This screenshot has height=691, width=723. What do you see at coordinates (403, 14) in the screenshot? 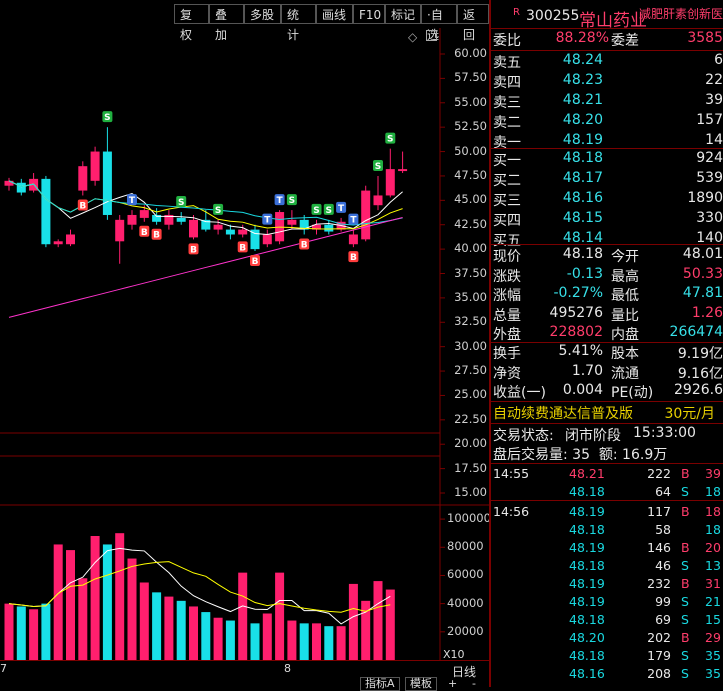
I see `toolbar-button-biaoji: 标记` at bounding box center [403, 14].